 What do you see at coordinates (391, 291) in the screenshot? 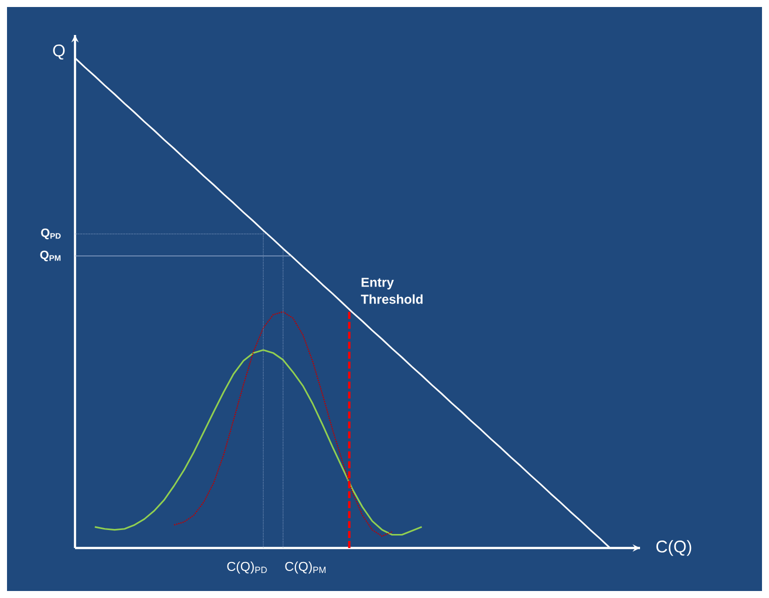
I see `annotation: Entry Threshold` at bounding box center [391, 291].